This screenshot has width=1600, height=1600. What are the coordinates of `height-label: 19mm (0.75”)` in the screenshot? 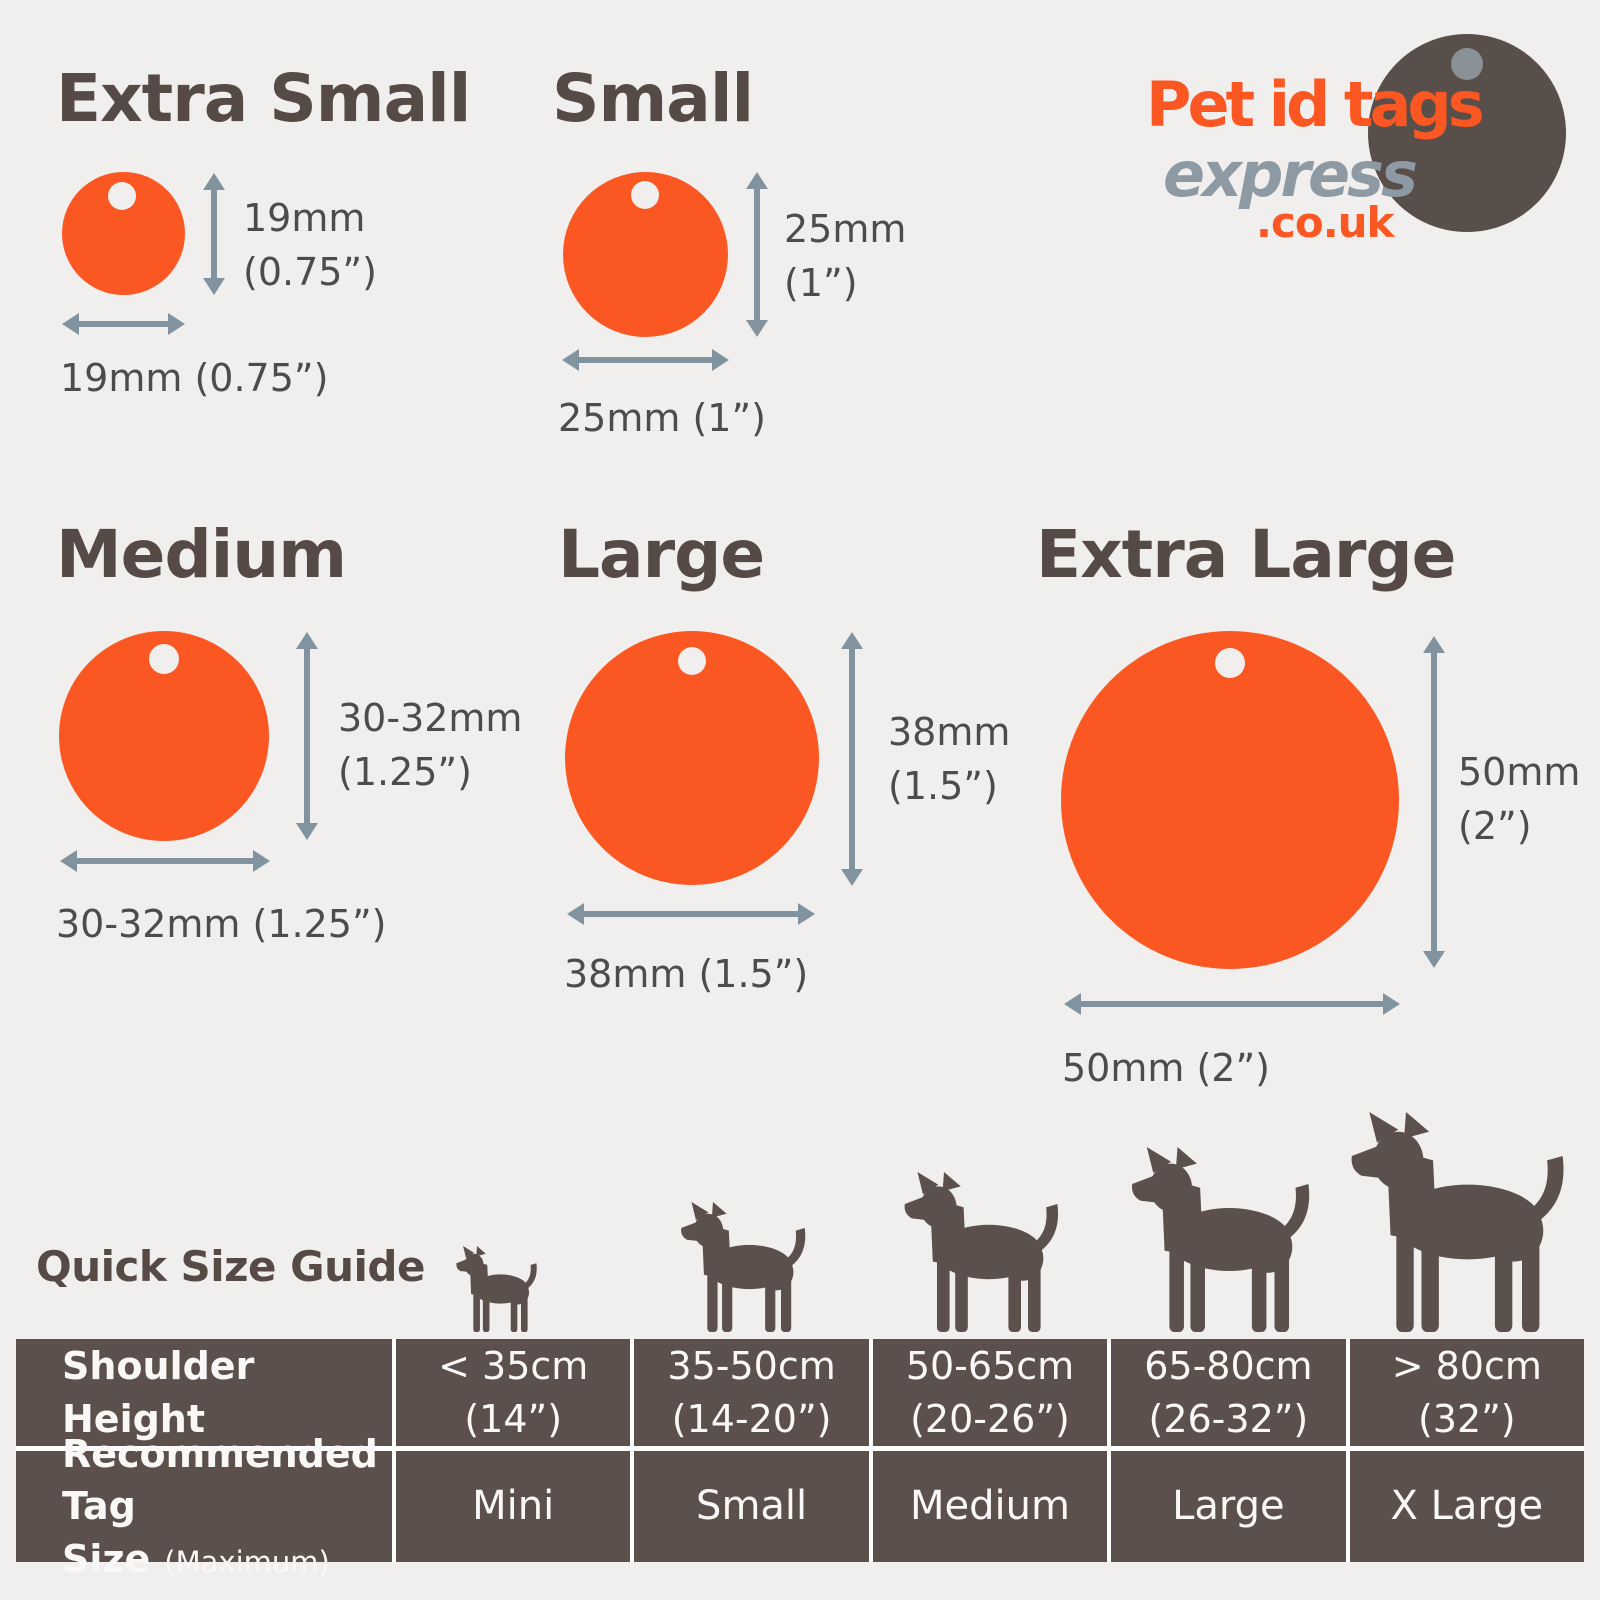 It's located at (310, 245).